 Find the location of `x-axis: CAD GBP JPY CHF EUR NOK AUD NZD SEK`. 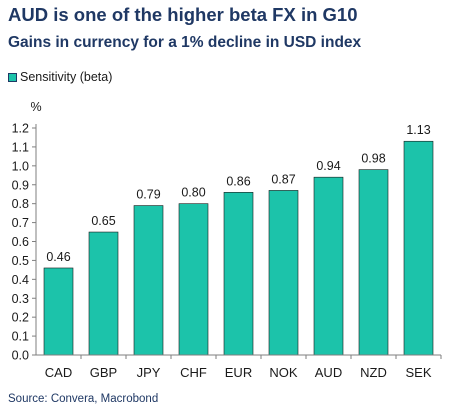

x-axis: CAD GBP JPY CHF EUR NOK AUD NZD SEK is located at coordinates (239, 367).